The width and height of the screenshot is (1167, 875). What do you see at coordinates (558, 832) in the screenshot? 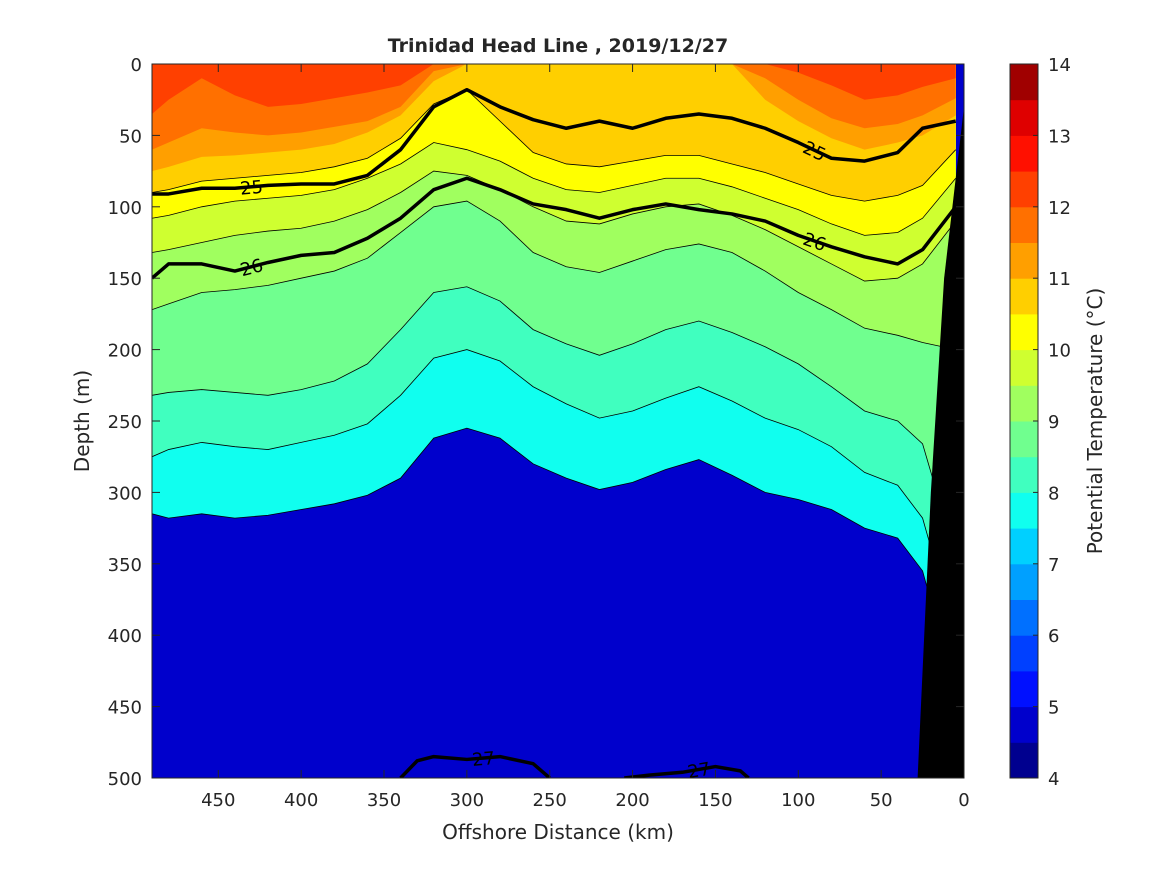
I see `x-axis-label: Offshore Distance (km)` at bounding box center [558, 832].